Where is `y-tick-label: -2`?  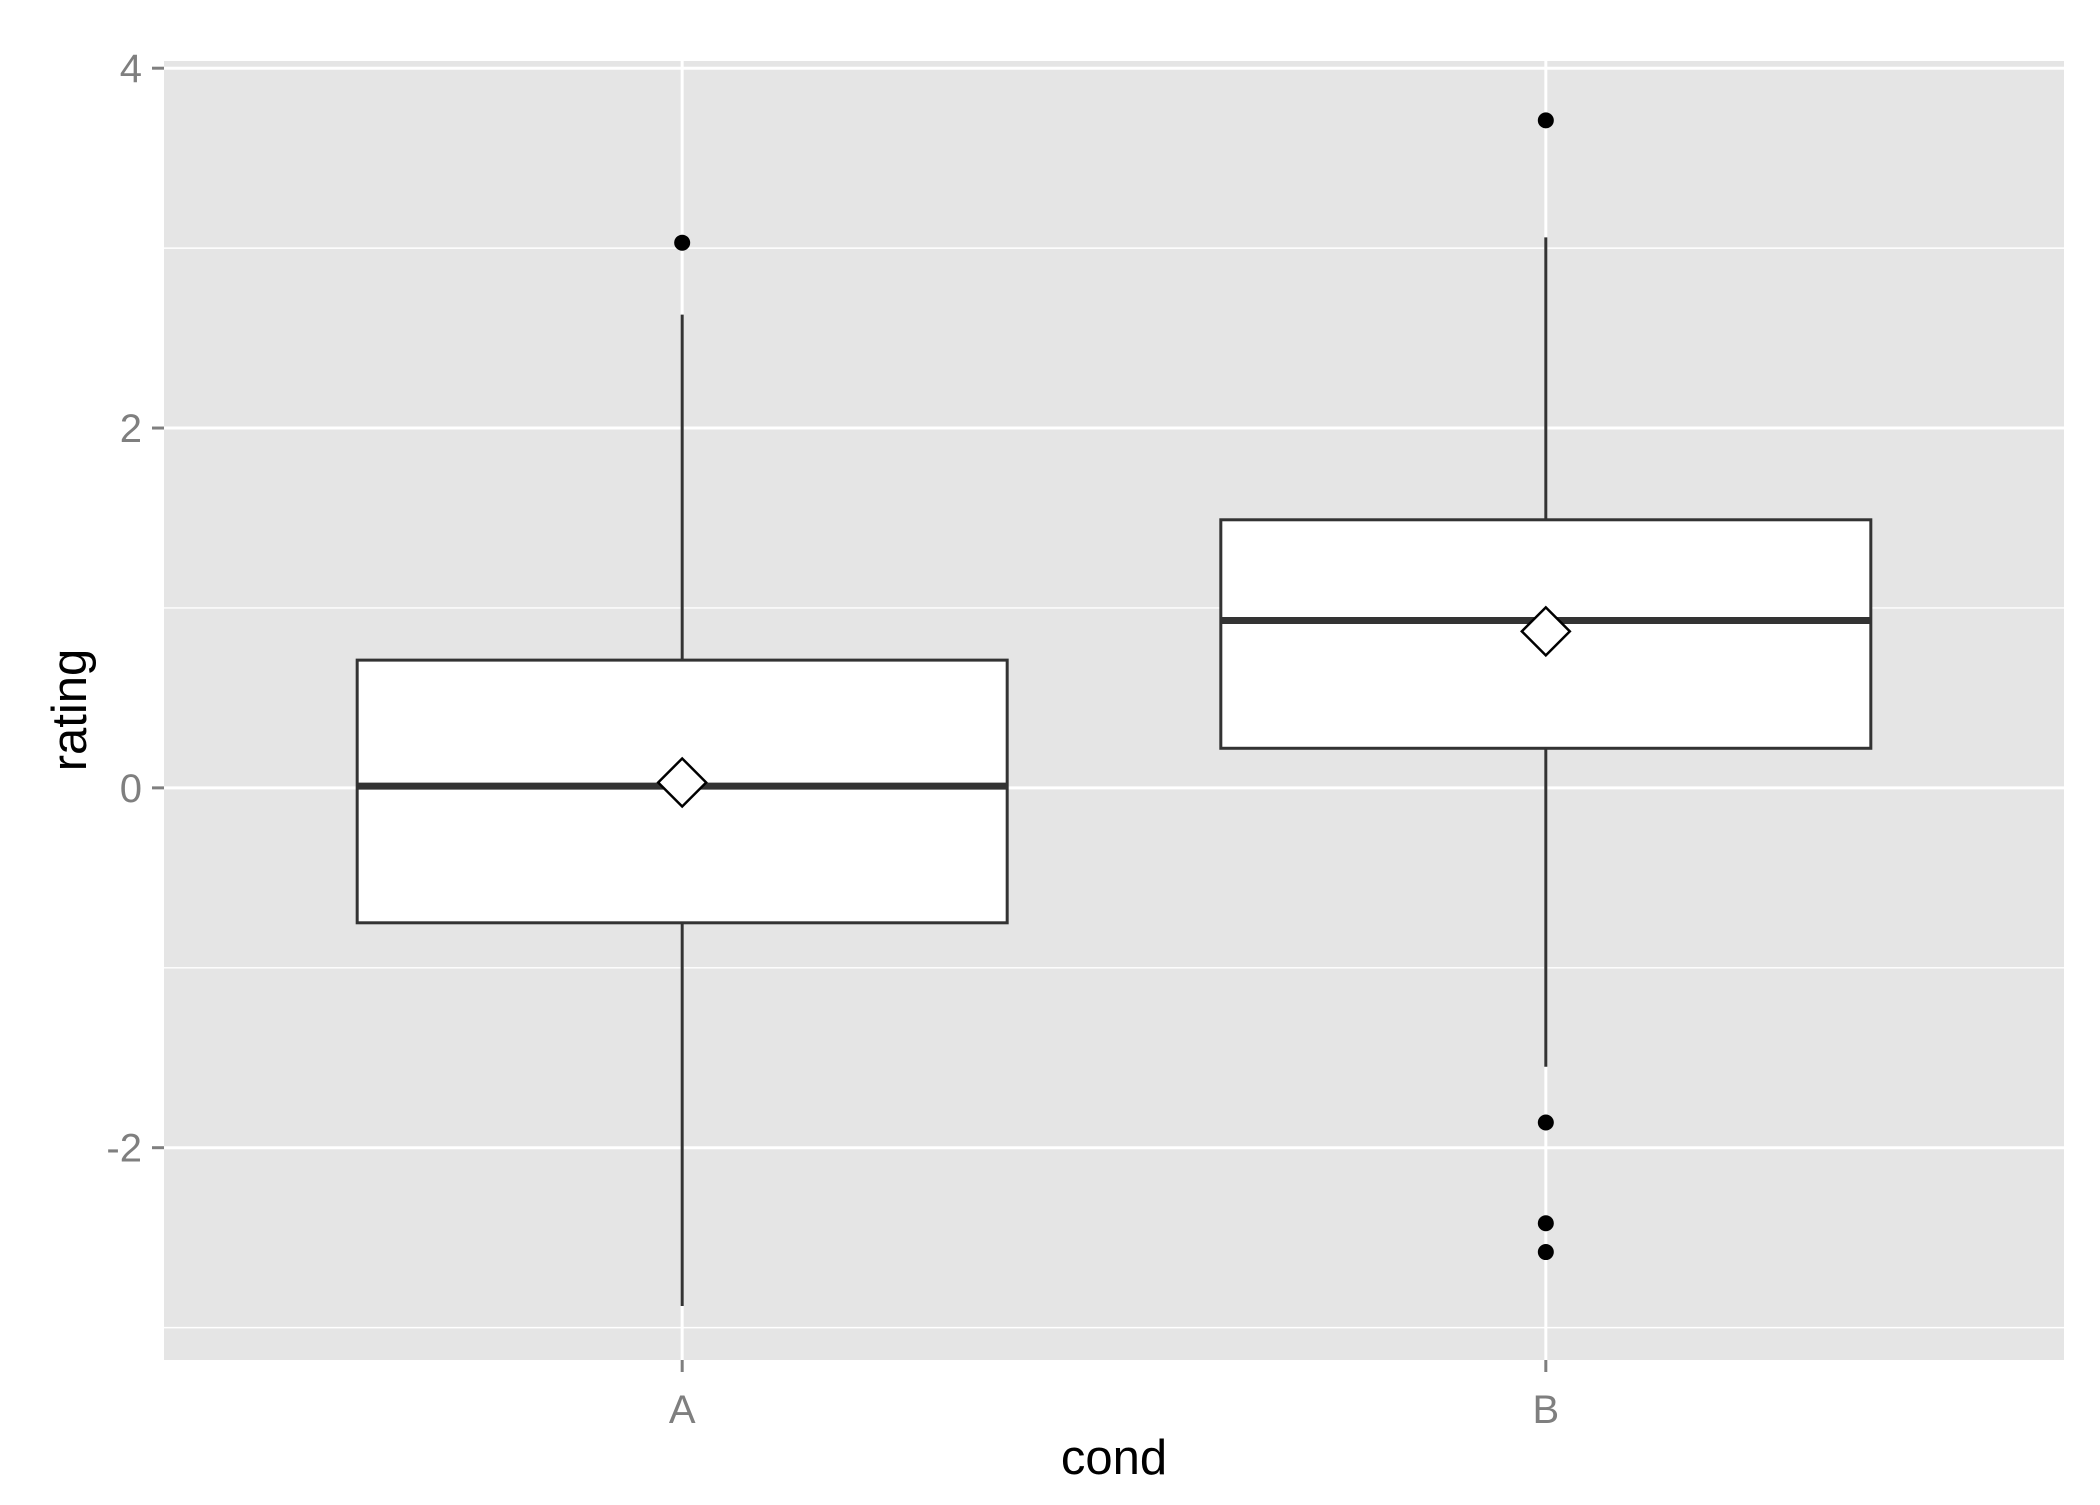 y-tick-label: -2 is located at coordinates (124, 1149).